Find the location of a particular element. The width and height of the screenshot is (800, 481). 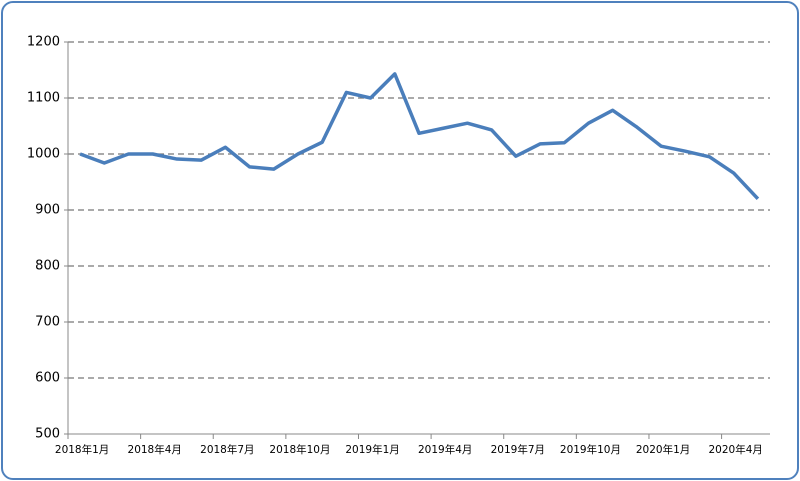

y-tick-label: 600 is located at coordinates (47, 378).